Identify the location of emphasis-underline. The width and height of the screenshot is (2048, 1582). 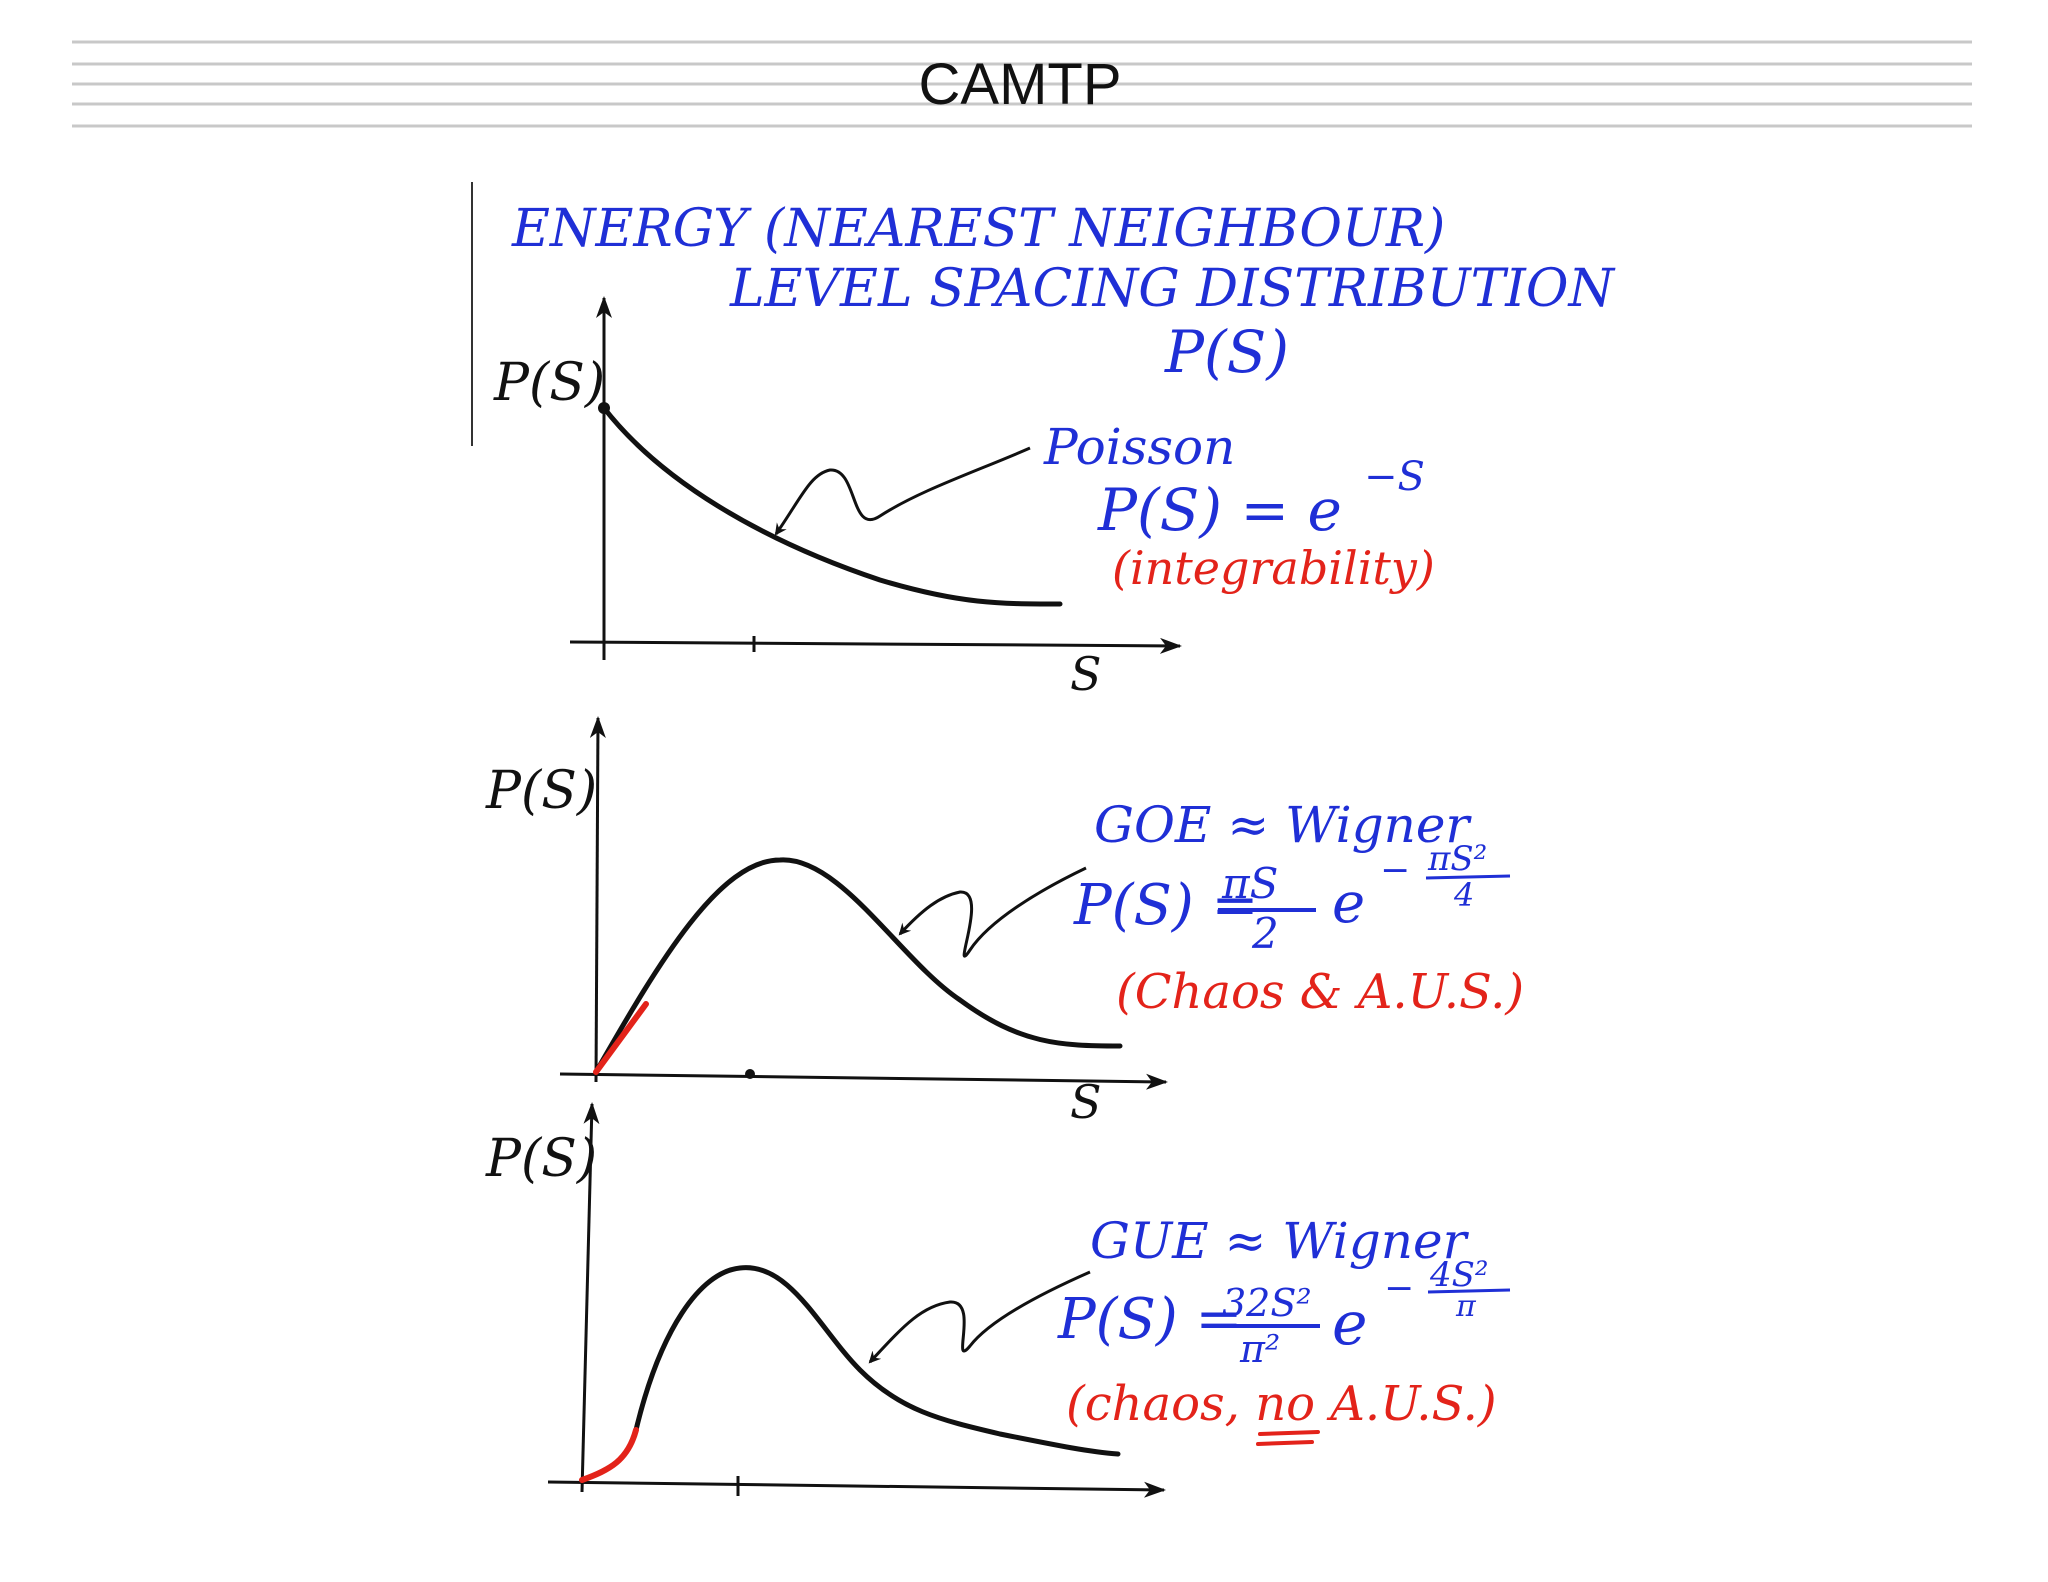
(1288, 1438).